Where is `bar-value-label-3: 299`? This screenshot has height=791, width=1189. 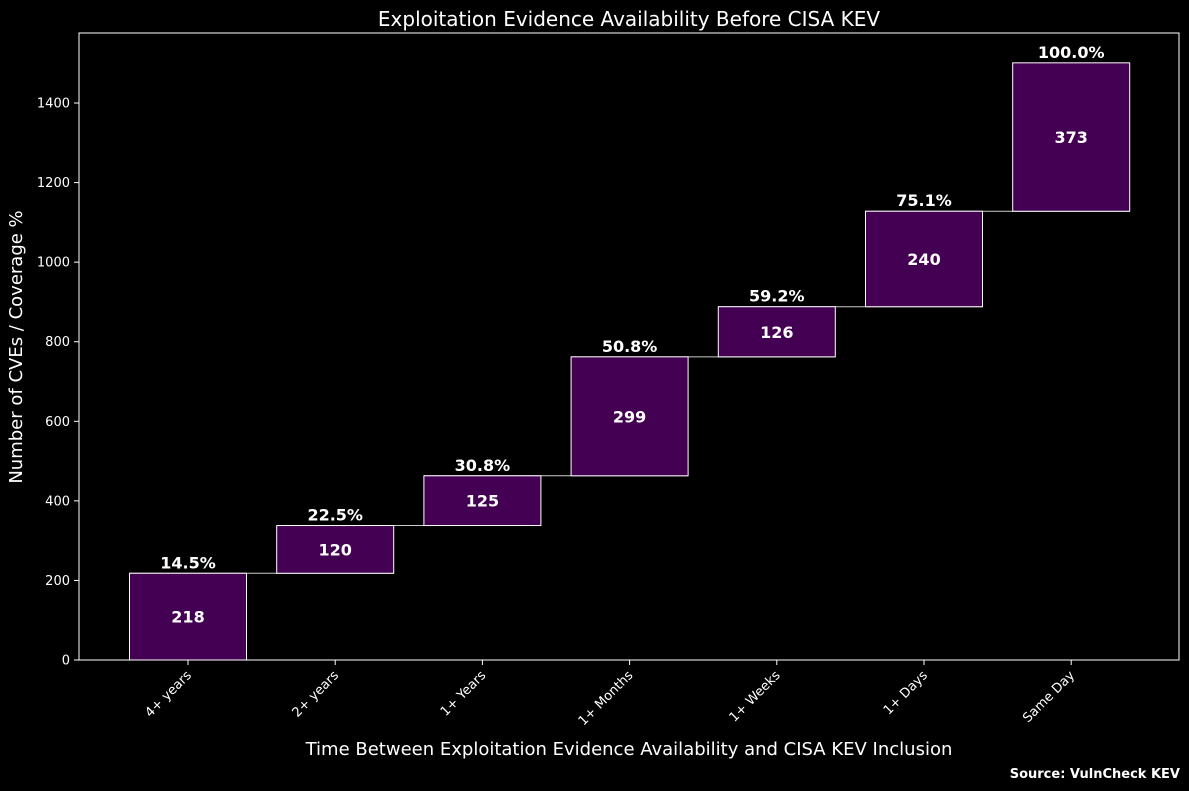 bar-value-label-3: 299 is located at coordinates (629, 416).